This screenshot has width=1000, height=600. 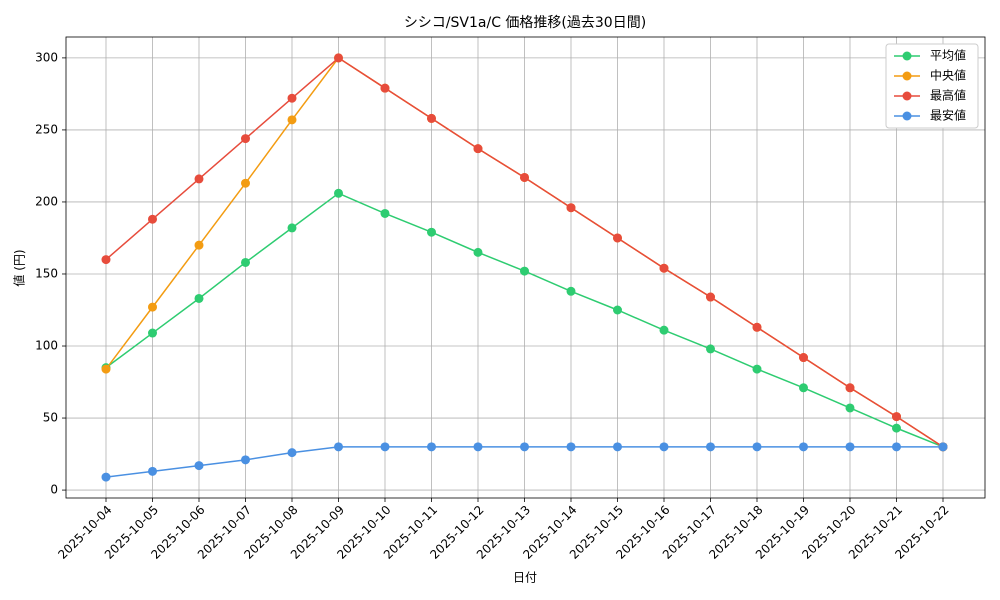 I want to click on x-axis-label: 日付, so click(x=525, y=578).